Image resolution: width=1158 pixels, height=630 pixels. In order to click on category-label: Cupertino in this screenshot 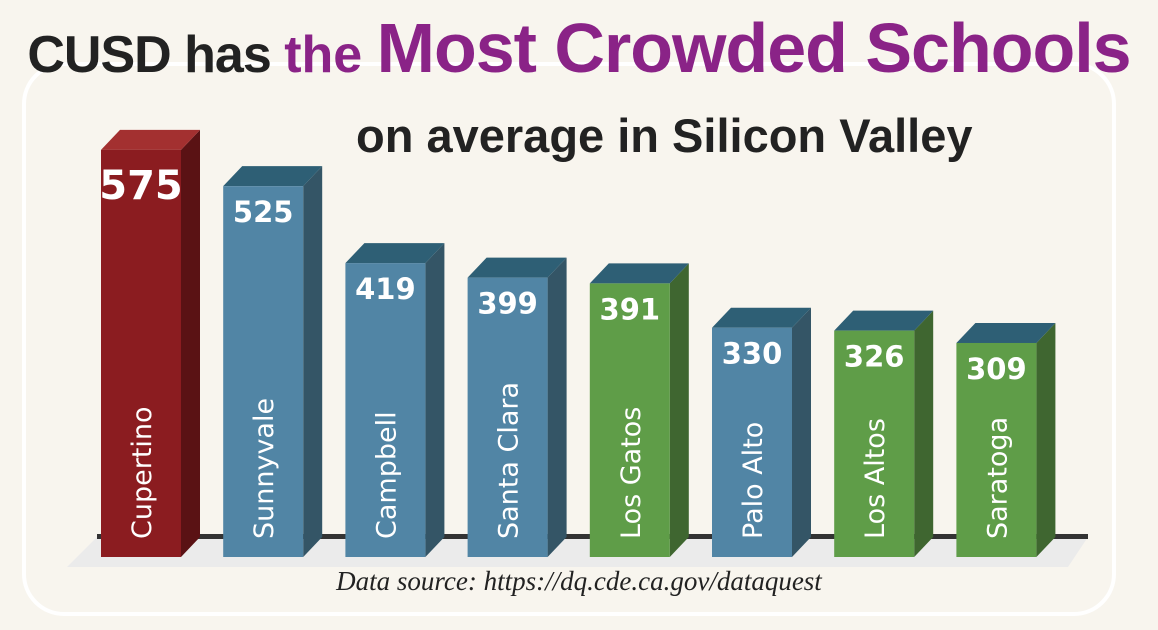, I will do `click(142, 472)`.